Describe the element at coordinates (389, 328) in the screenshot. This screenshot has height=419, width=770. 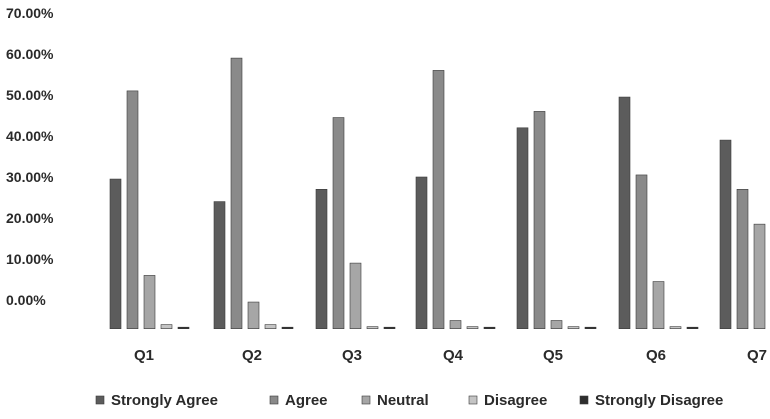
I see `bar-strongly-disagree-q3` at that location.